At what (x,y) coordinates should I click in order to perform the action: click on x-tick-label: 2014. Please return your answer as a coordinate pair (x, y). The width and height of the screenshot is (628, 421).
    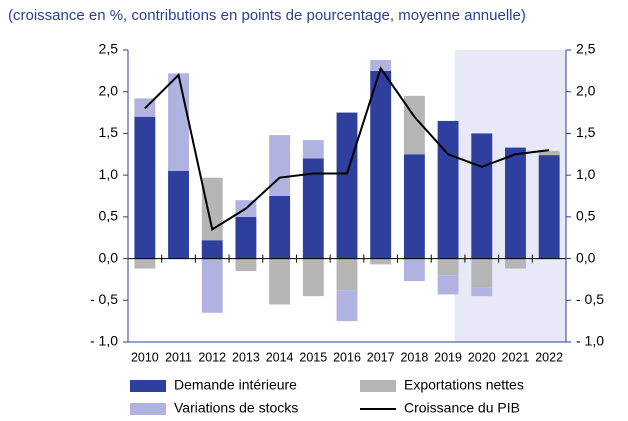
    Looking at the image, I should click on (280, 357).